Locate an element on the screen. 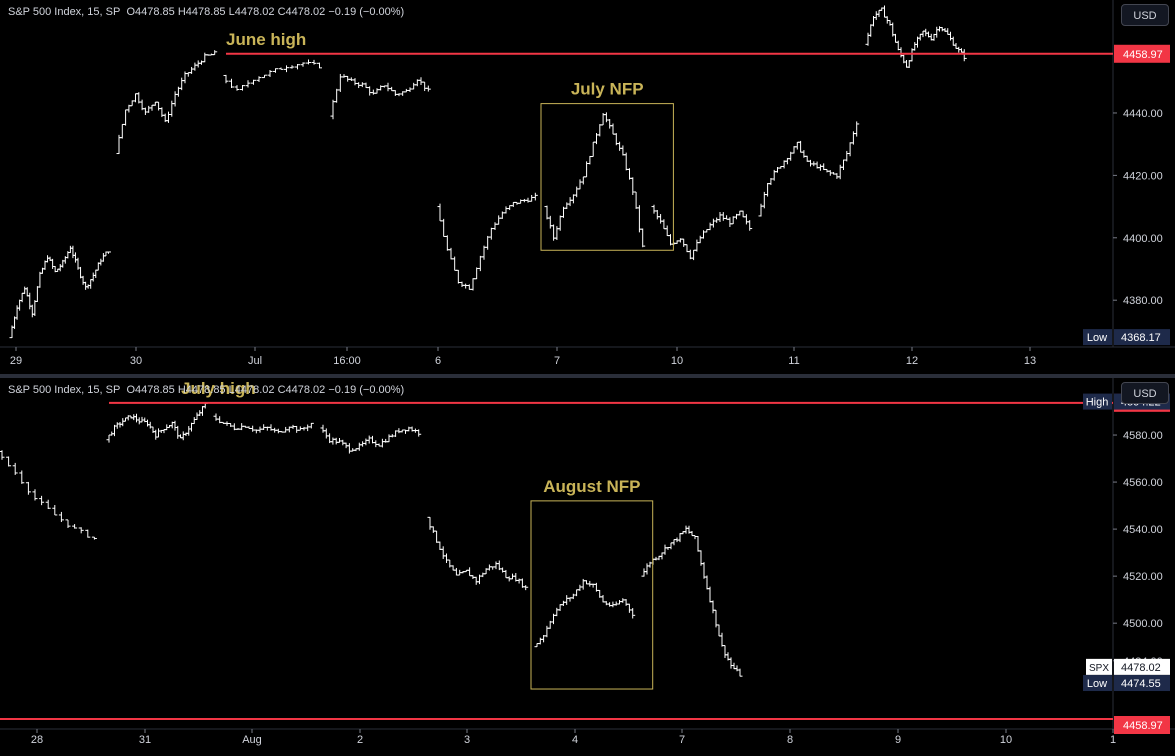 Image resolution: width=1175 pixels, height=756 pixels. price-tick-label: 4540.00 is located at coordinates (1143, 530).